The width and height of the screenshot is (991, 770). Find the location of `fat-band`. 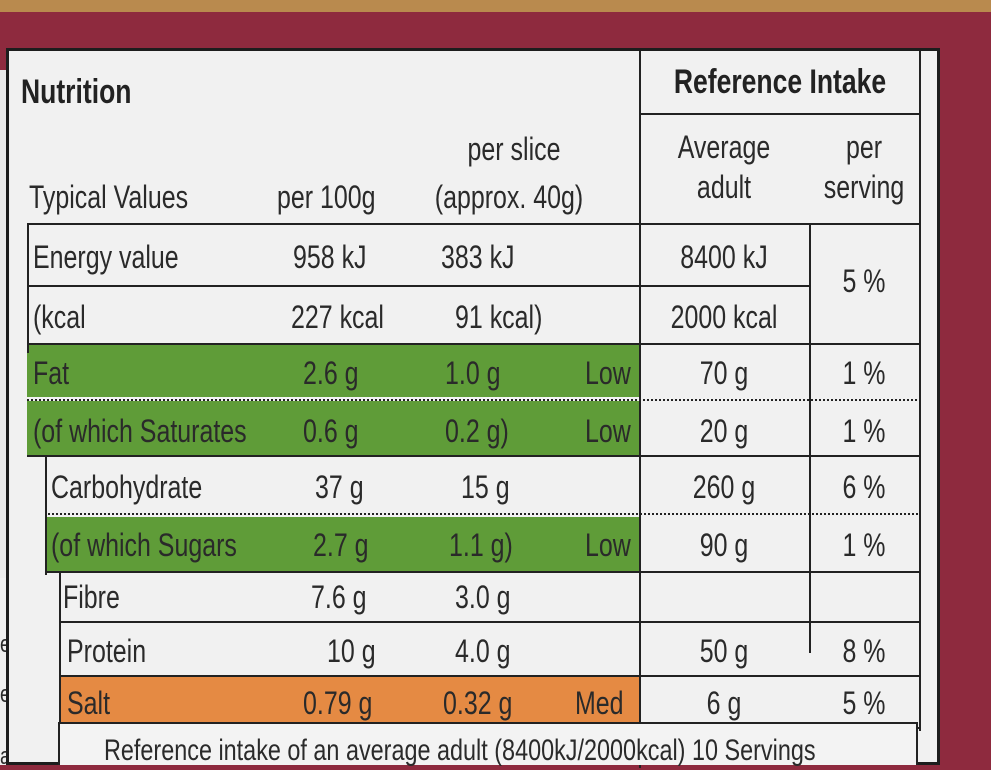

fat-band is located at coordinates (333, 371).